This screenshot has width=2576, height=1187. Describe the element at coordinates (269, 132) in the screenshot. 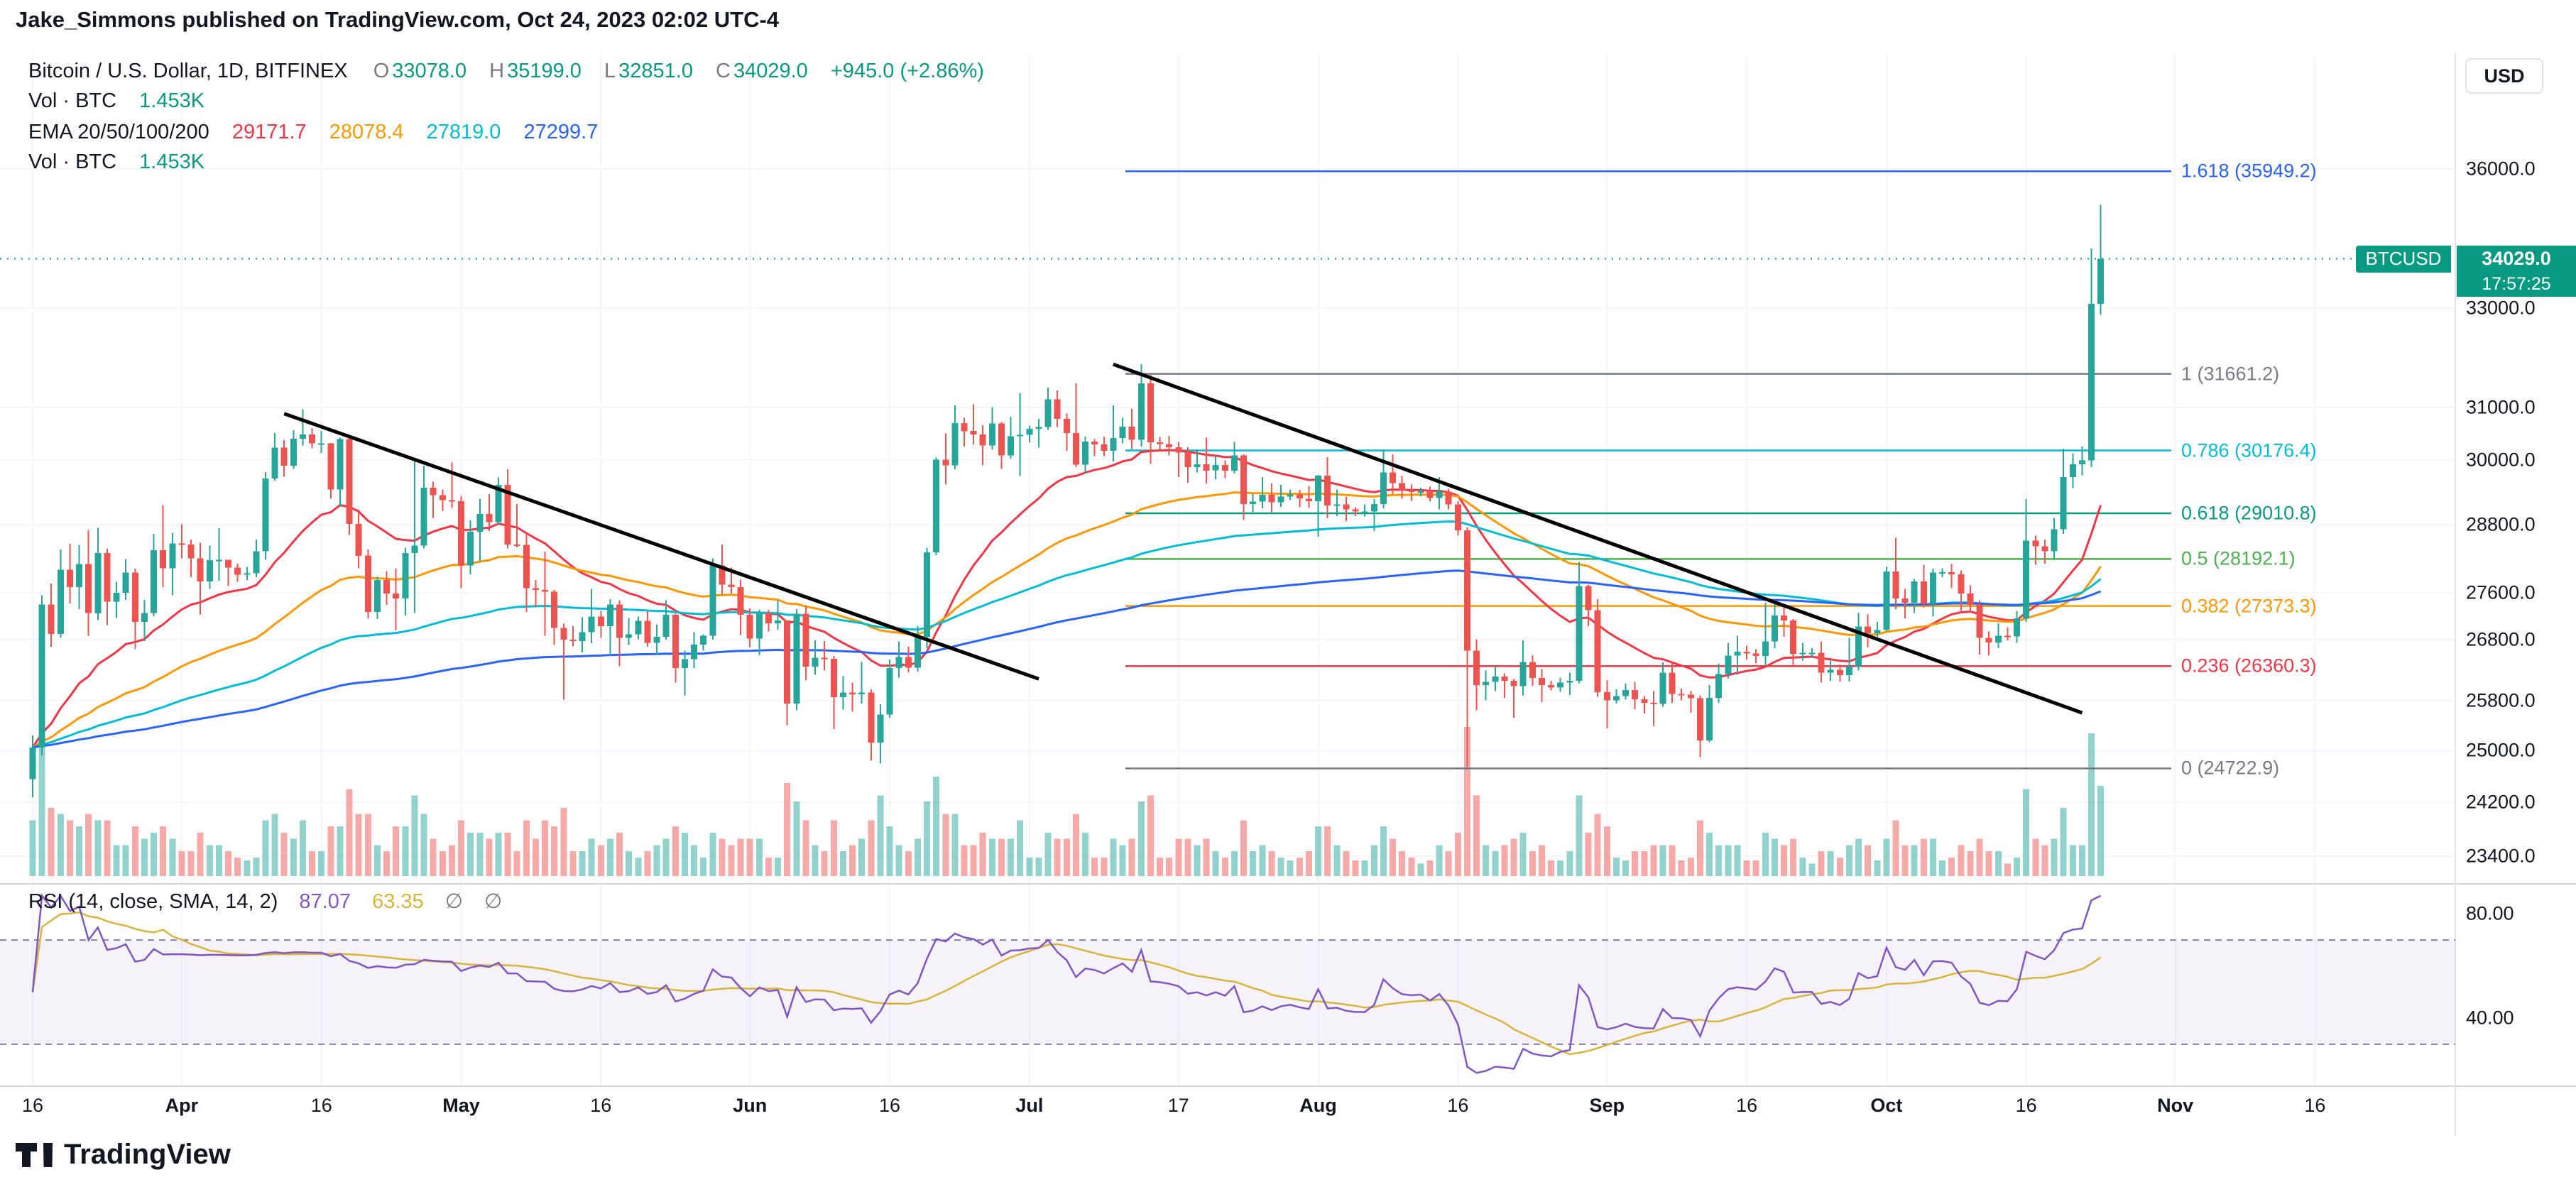

I see `ema20-value: 29171.7` at that location.